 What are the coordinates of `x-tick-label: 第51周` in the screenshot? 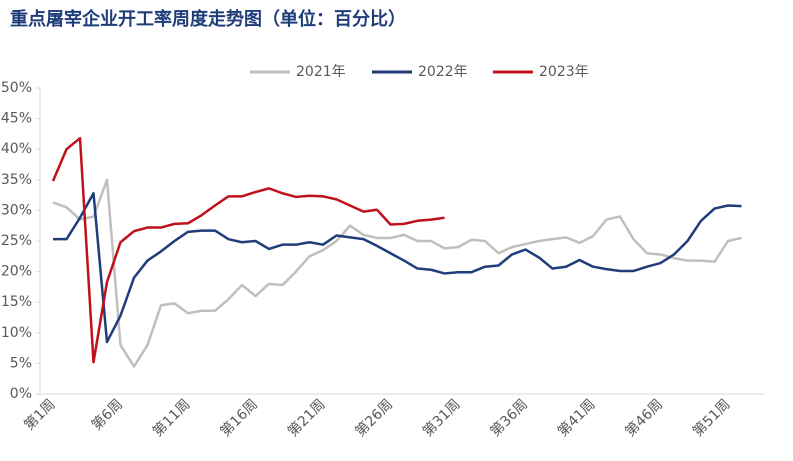 It's located at (711, 418).